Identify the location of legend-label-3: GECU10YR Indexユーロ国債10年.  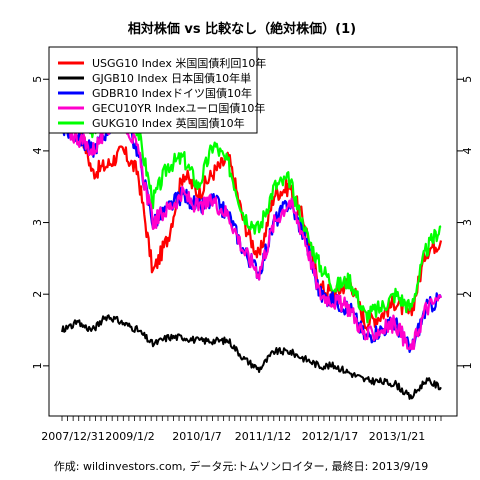
(178, 108).